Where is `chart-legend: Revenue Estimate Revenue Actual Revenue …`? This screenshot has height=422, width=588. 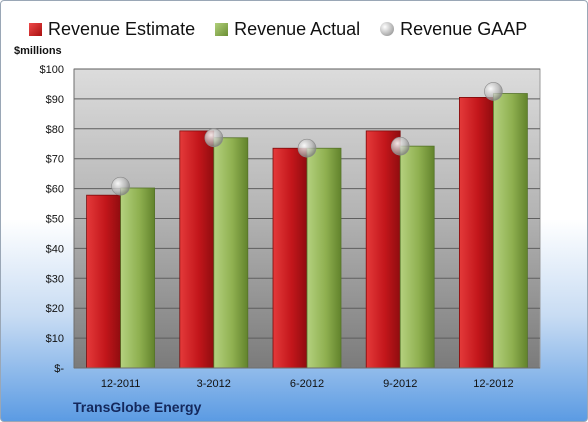 chart-legend: Revenue Estimate Revenue Actual Revenue … is located at coordinates (288, 29).